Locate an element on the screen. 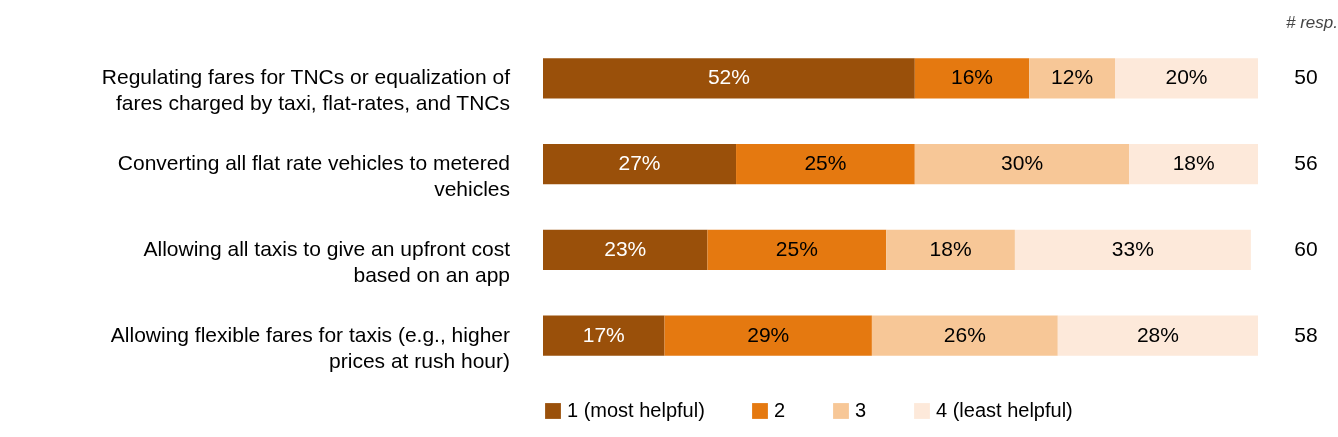  y-tick-label: Regulating fares for TNCs or equalization of fares charged by taxi, flat-rates, and TNCs is located at coordinates (306, 90).